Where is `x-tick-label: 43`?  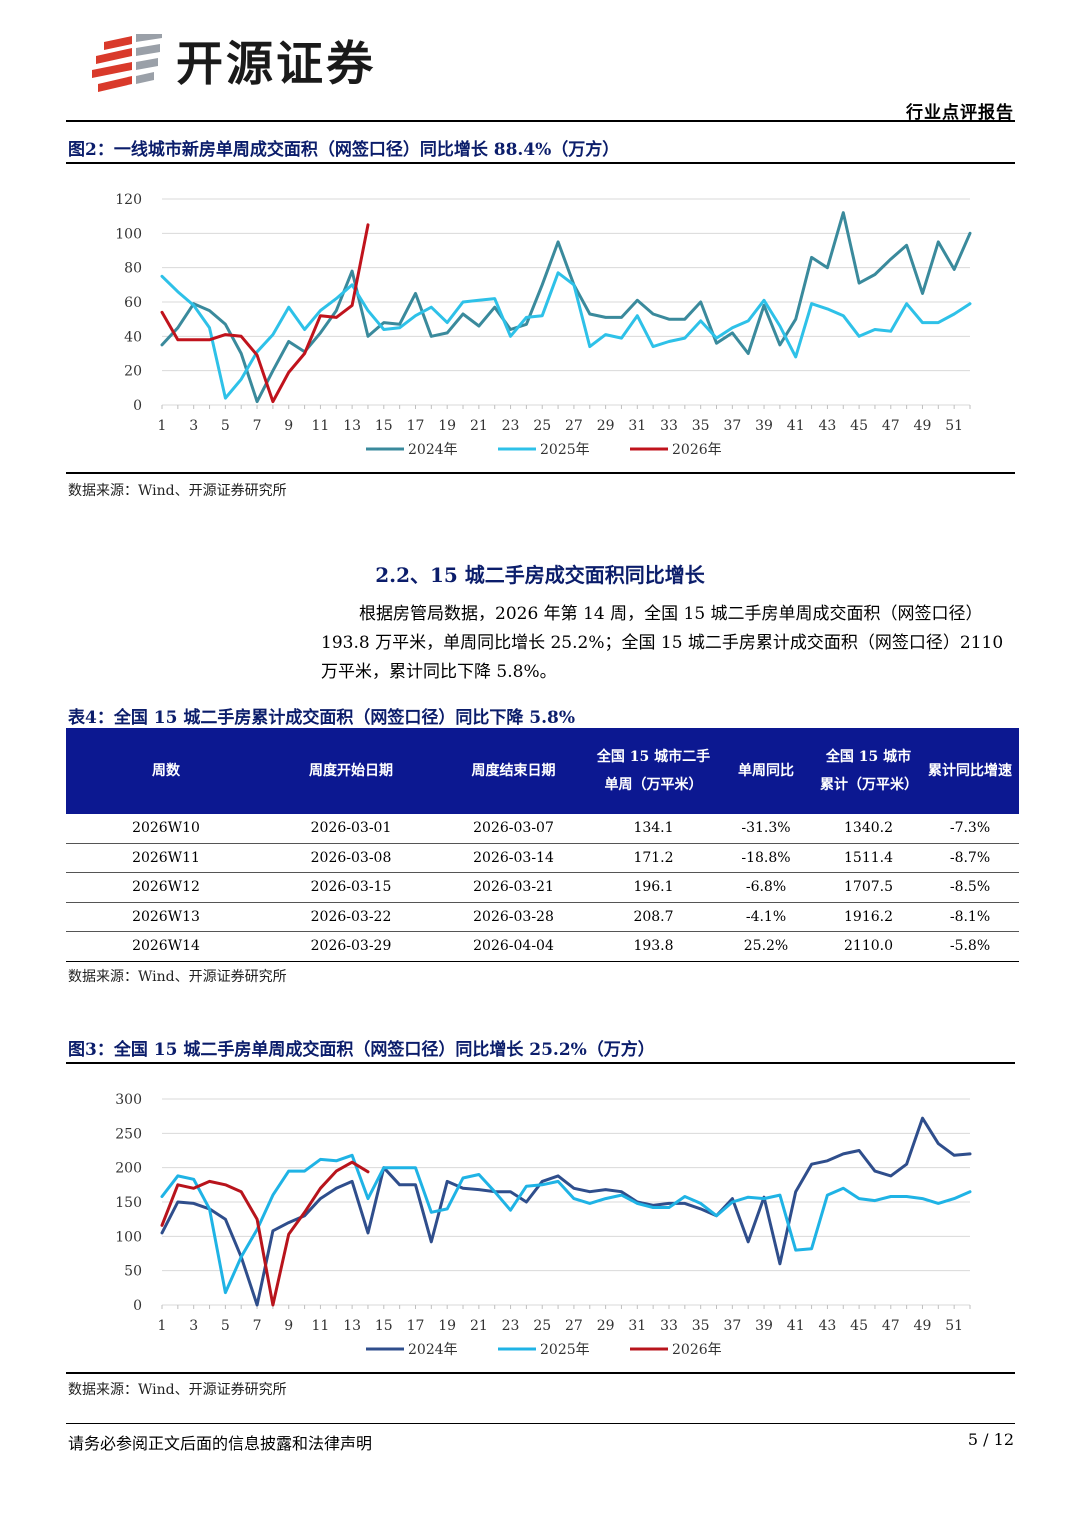
x-tick-label: 43 is located at coordinates (827, 426).